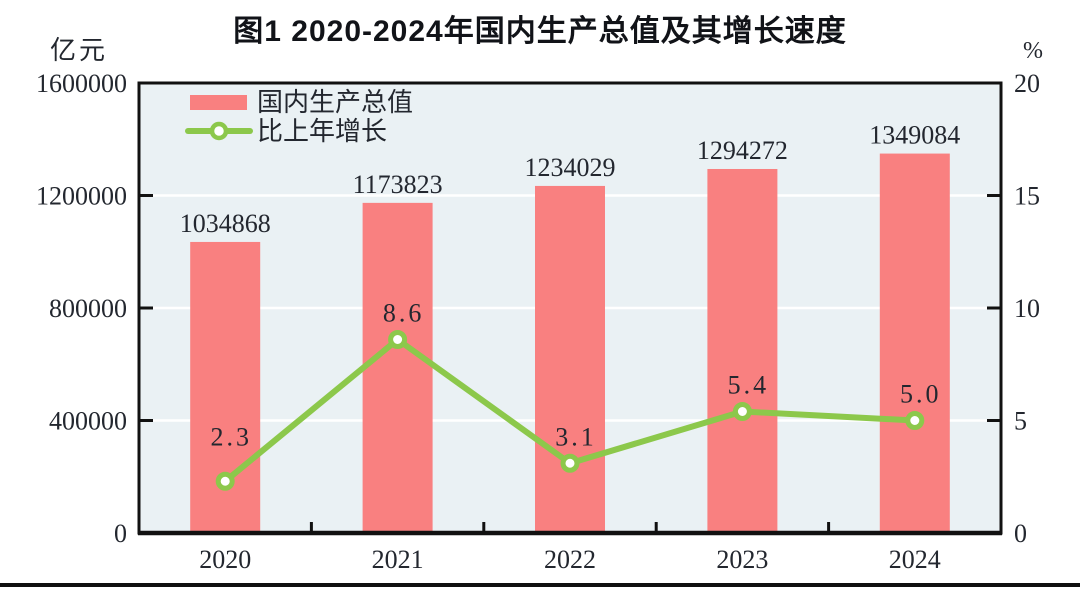 The width and height of the screenshot is (1080, 590). Describe the element at coordinates (921, 394) in the screenshot. I see `growth-value-label: 5.0` at that location.